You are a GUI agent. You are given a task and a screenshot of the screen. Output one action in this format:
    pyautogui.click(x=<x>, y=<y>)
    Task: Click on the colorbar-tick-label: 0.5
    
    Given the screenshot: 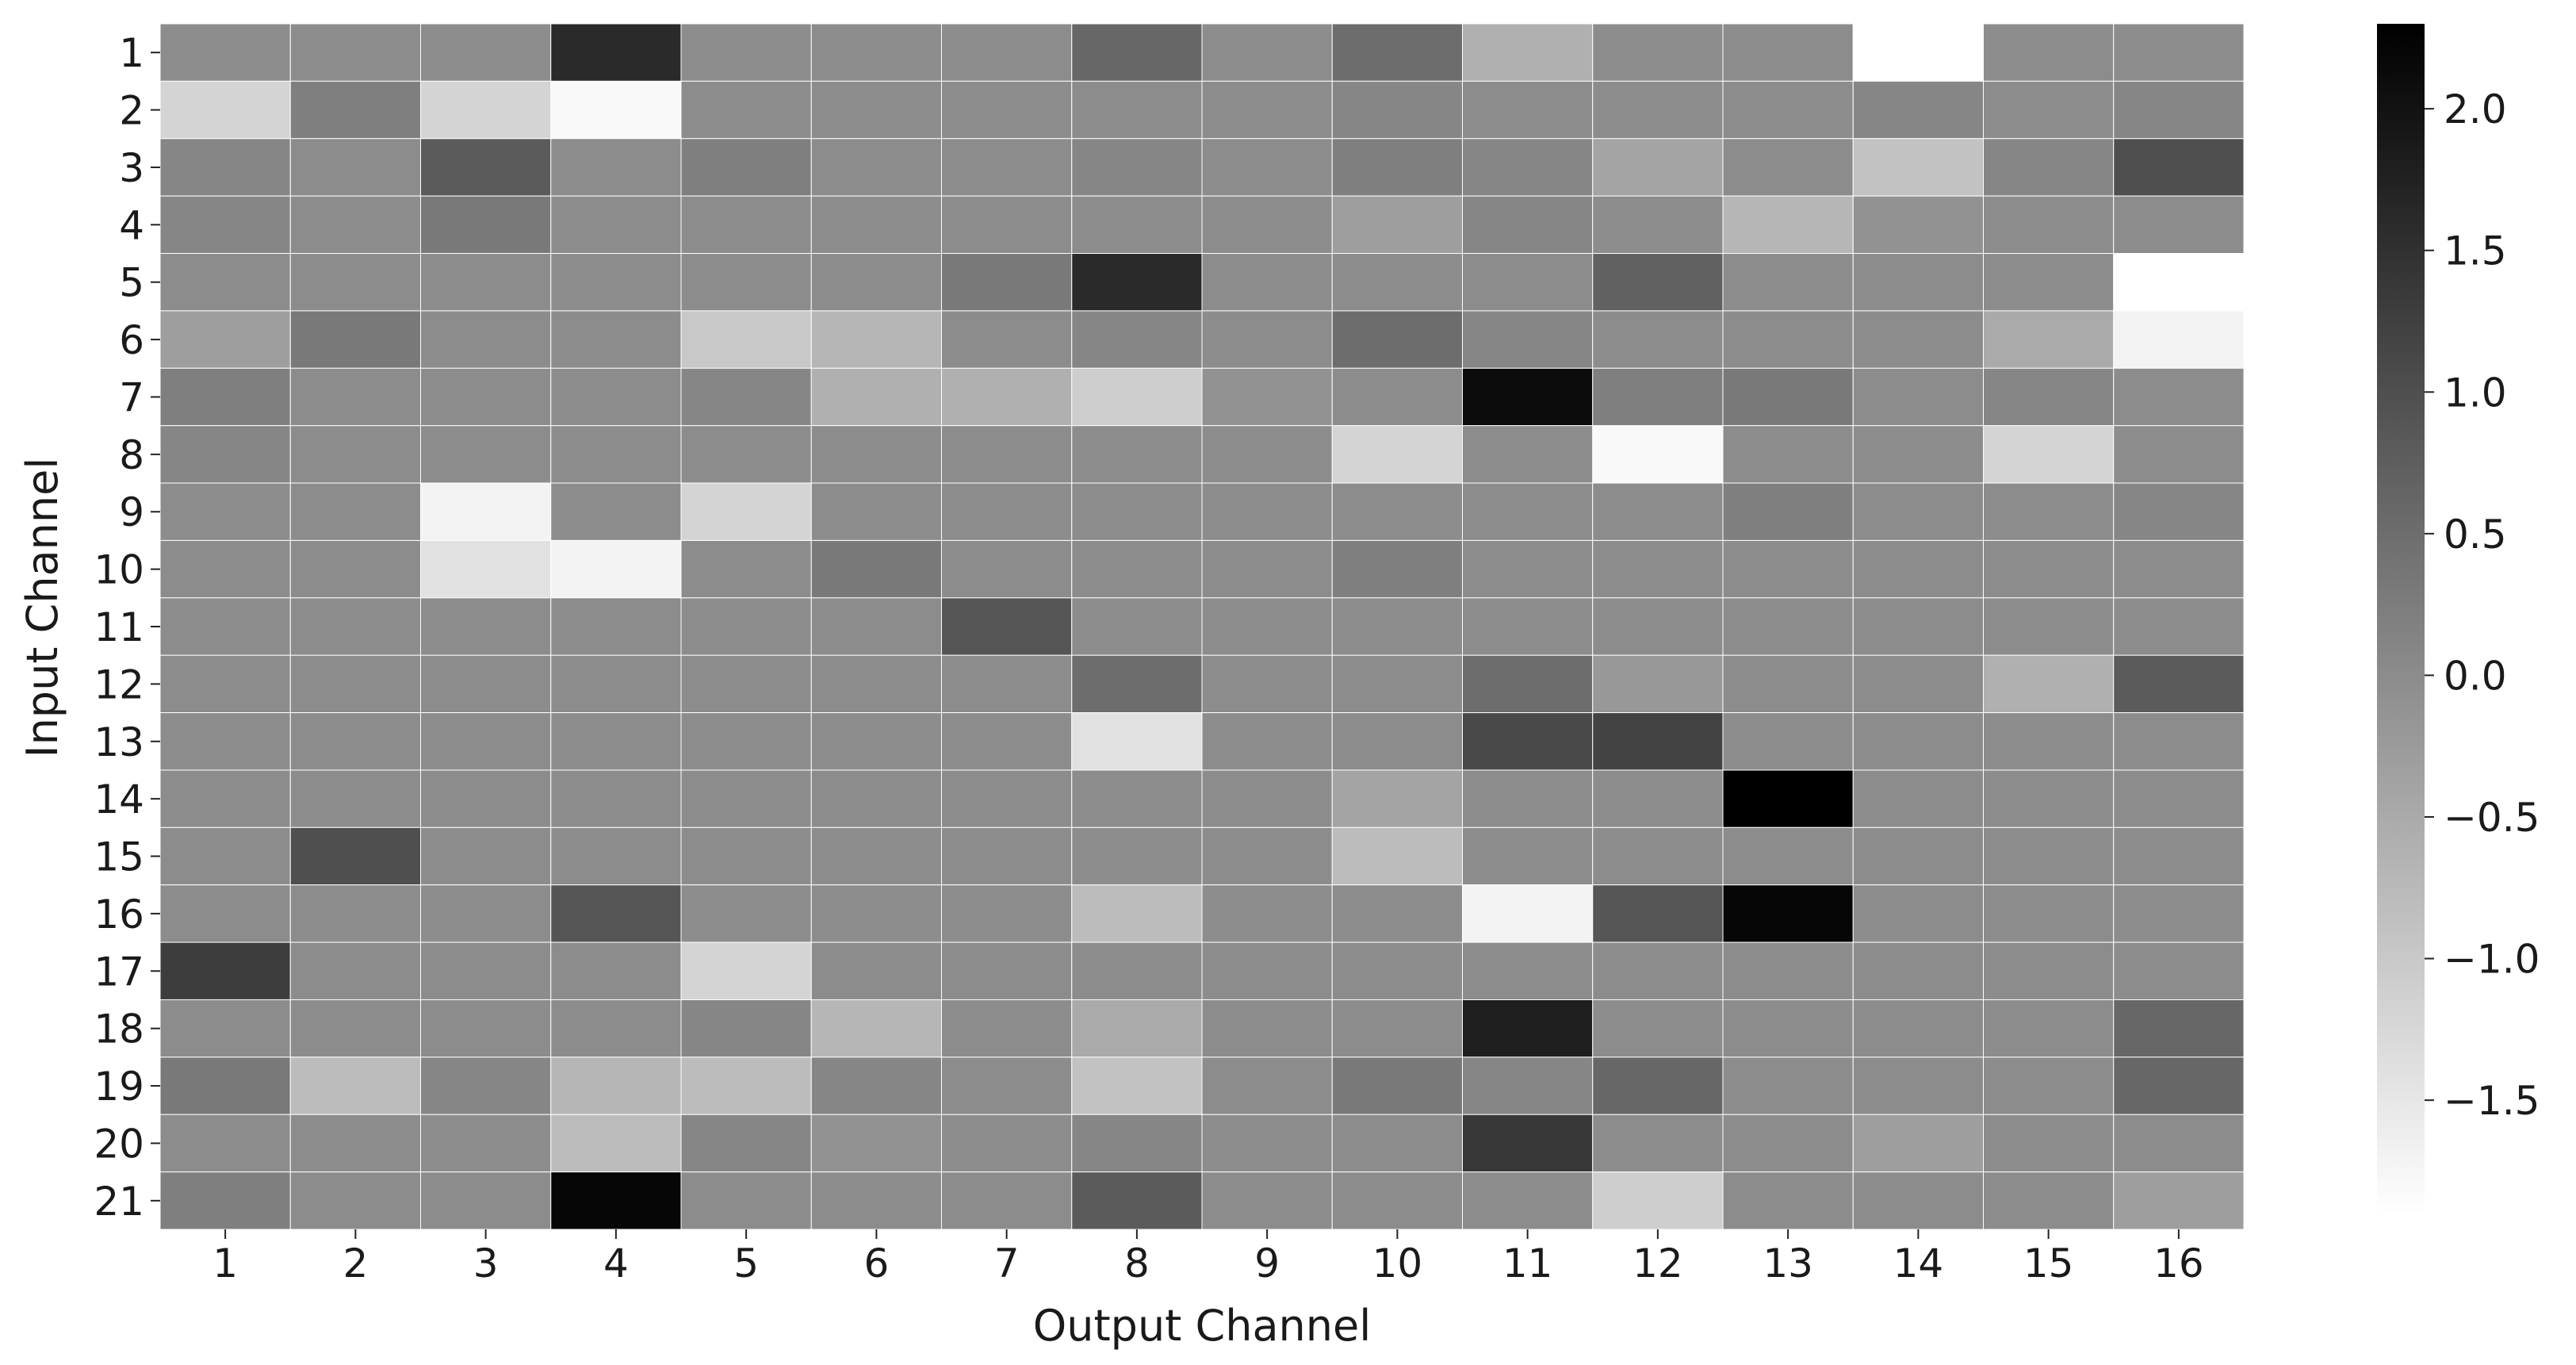 What is the action you would take?
    pyautogui.click(x=2475, y=535)
    